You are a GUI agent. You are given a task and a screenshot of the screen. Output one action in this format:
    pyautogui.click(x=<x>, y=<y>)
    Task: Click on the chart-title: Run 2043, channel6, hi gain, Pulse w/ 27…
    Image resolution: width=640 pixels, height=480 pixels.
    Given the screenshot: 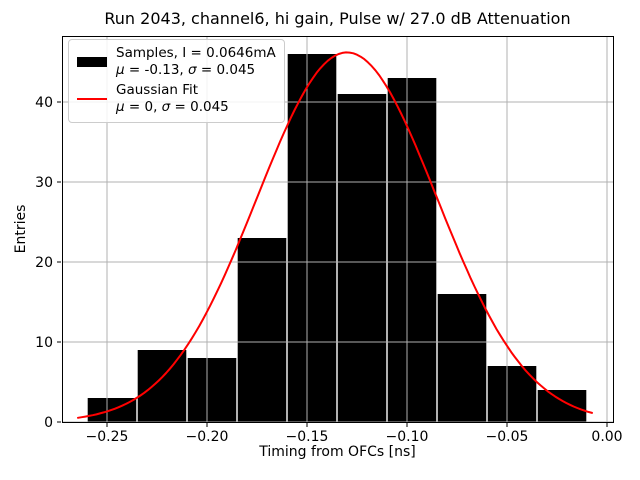 What is the action you would take?
    pyautogui.click(x=337, y=18)
    